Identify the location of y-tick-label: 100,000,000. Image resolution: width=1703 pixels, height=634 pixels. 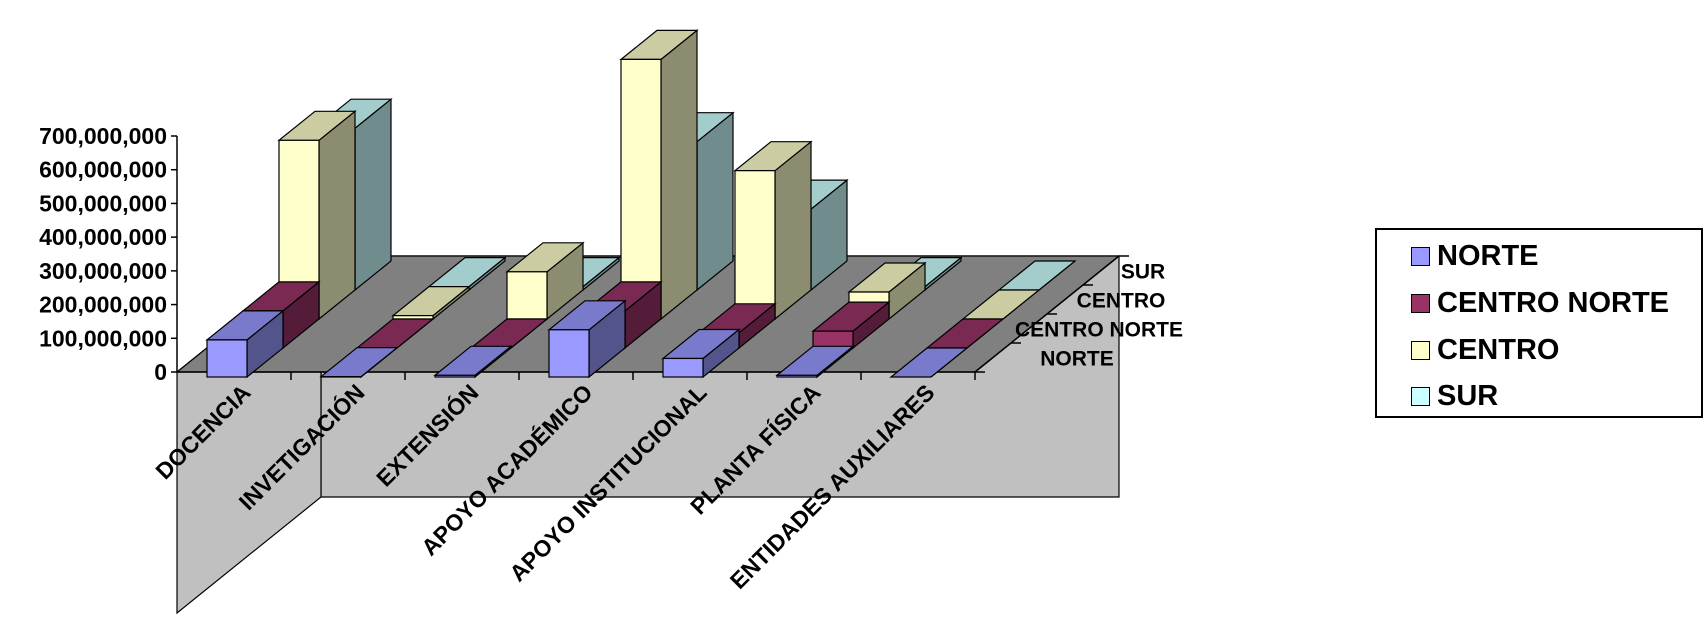
(103, 338).